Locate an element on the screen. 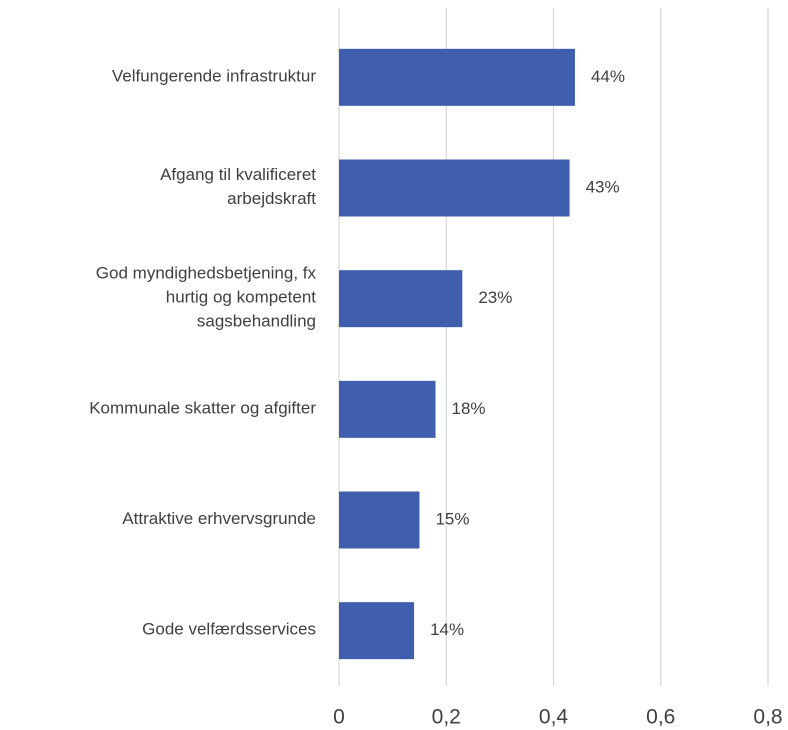  data-label: 15% is located at coordinates (452, 518).